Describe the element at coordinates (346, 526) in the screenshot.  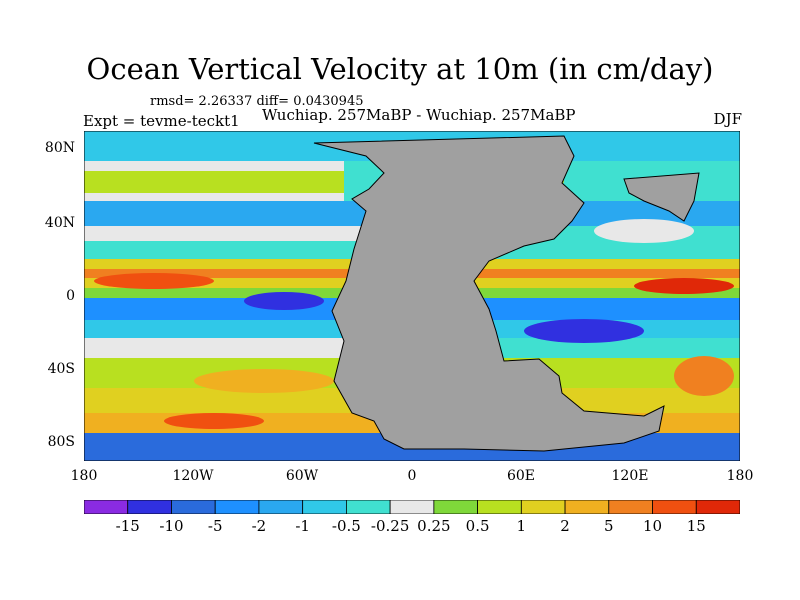
I see `colorbar-tick-label: -0.5` at that location.